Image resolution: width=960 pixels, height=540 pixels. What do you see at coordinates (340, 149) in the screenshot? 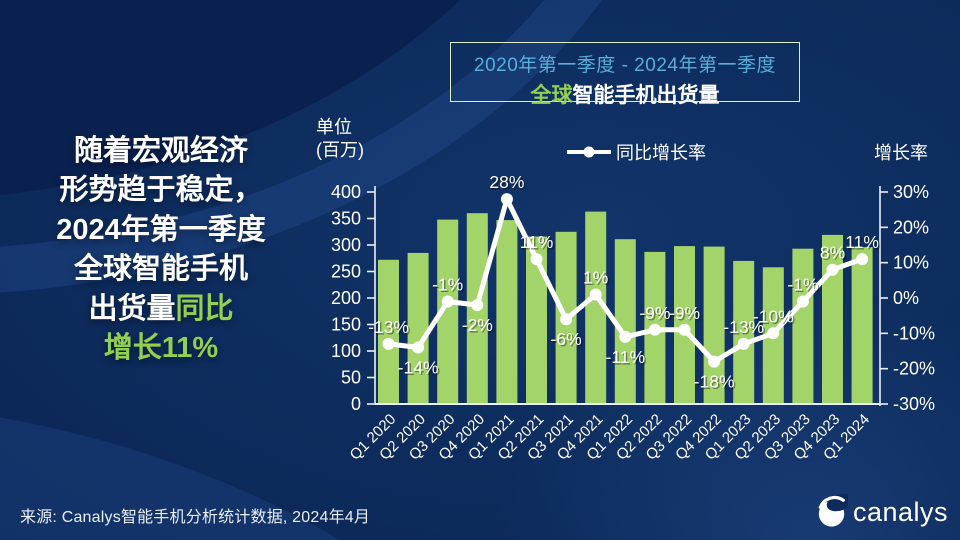
I see `left-axis-title-line2: (百万)` at bounding box center [340, 149].